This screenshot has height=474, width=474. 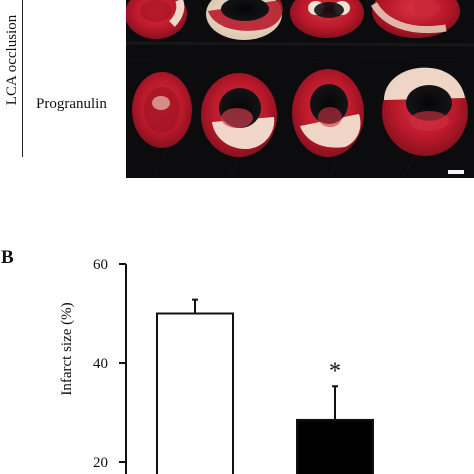 I want to click on annotations: *, so click(x=335, y=371).